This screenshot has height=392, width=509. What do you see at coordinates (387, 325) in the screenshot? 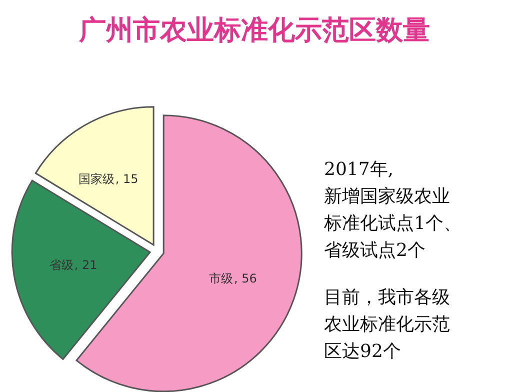
I see `text: 目前，我市各级农业标准化示范区达92个` at bounding box center [387, 325].